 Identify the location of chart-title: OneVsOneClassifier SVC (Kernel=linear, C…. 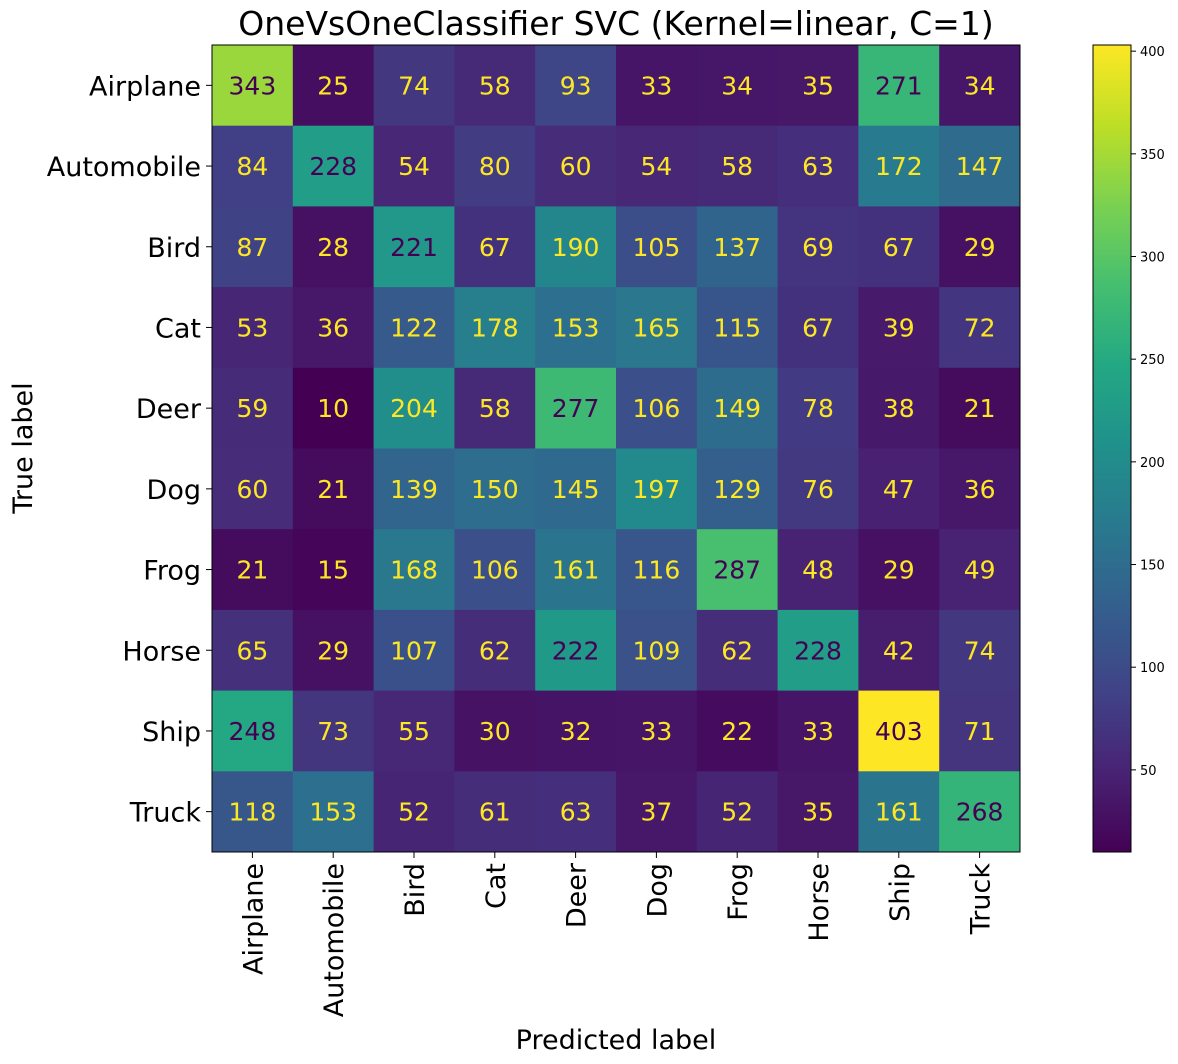
(615, 23).